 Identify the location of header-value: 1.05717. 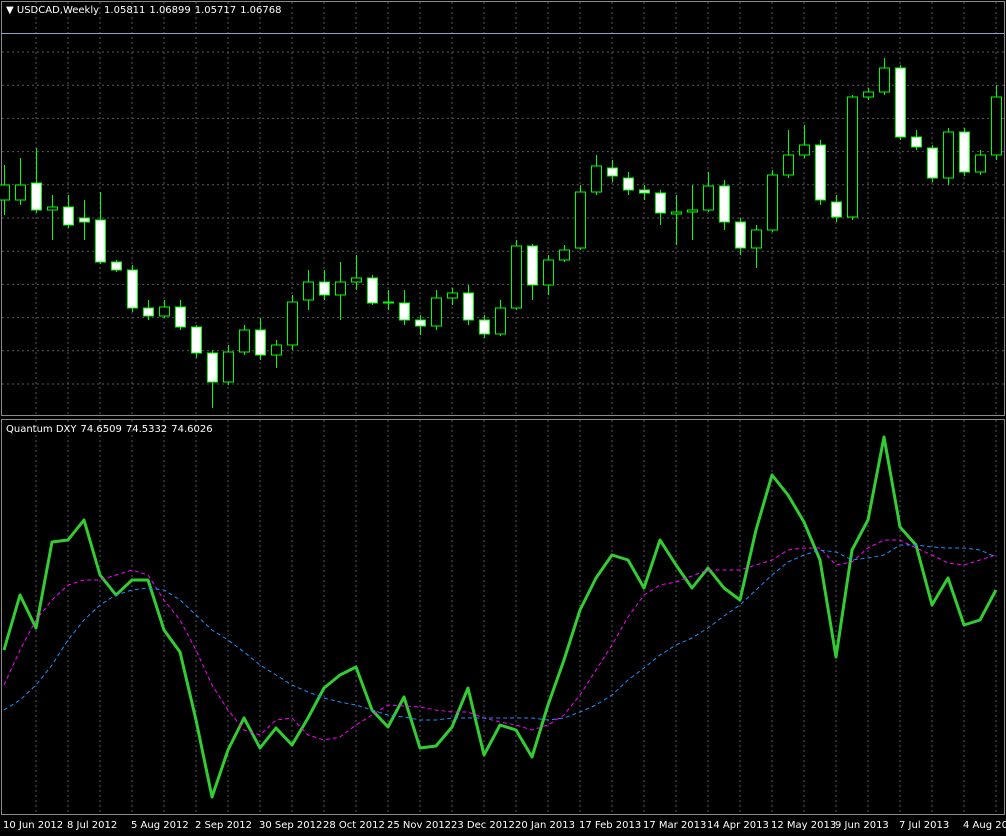
(215, 10).